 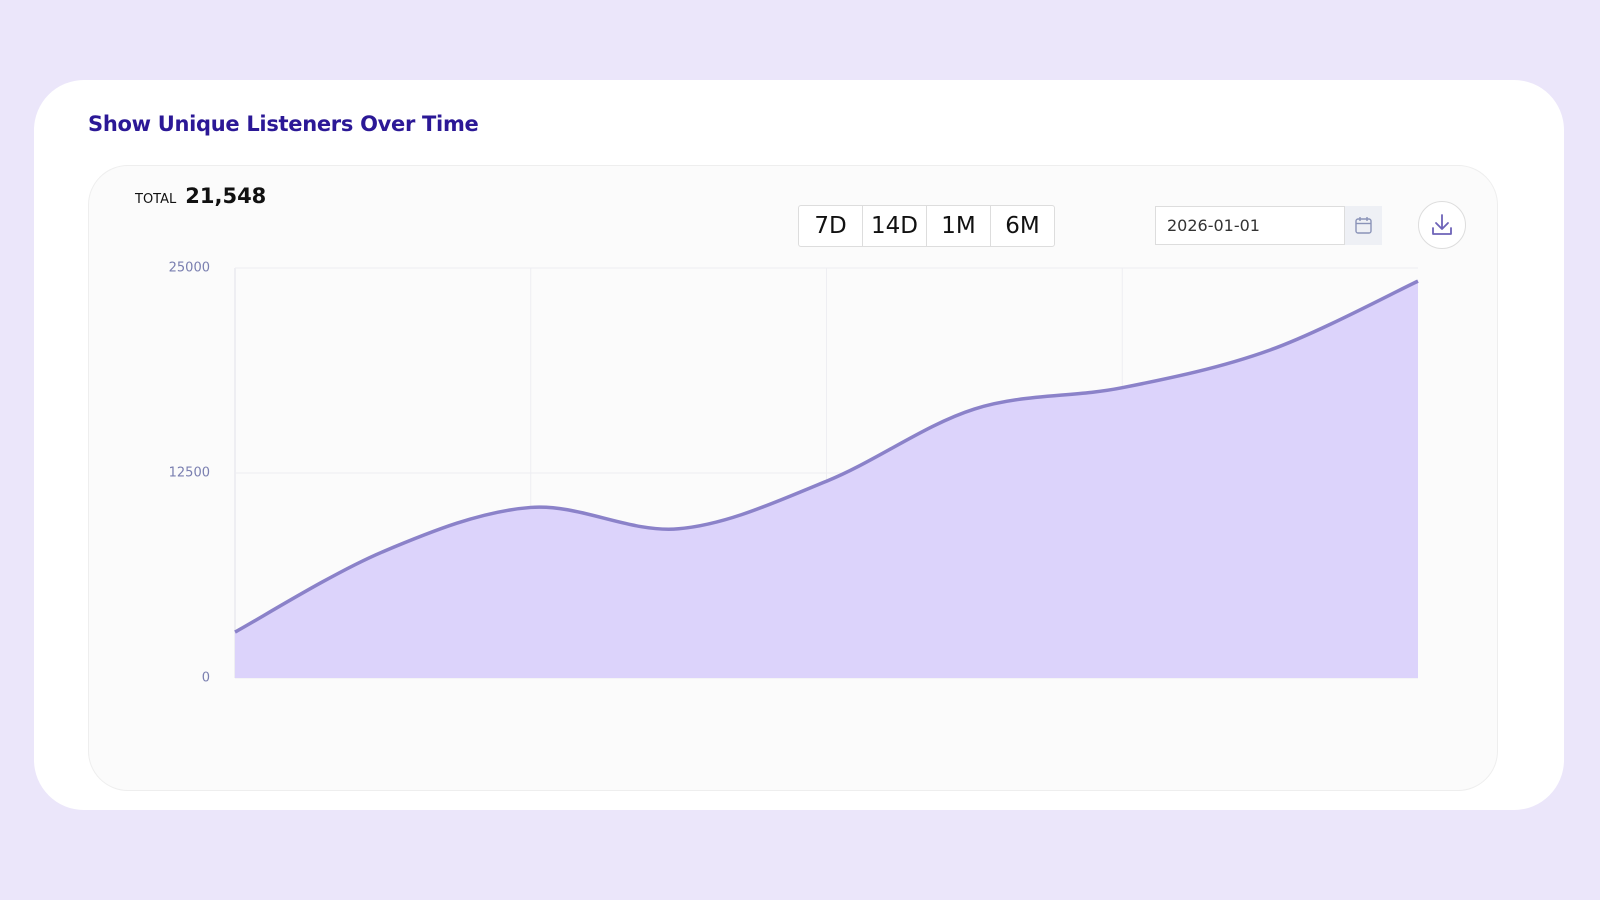 I want to click on calendar-button, so click(x=1363, y=225).